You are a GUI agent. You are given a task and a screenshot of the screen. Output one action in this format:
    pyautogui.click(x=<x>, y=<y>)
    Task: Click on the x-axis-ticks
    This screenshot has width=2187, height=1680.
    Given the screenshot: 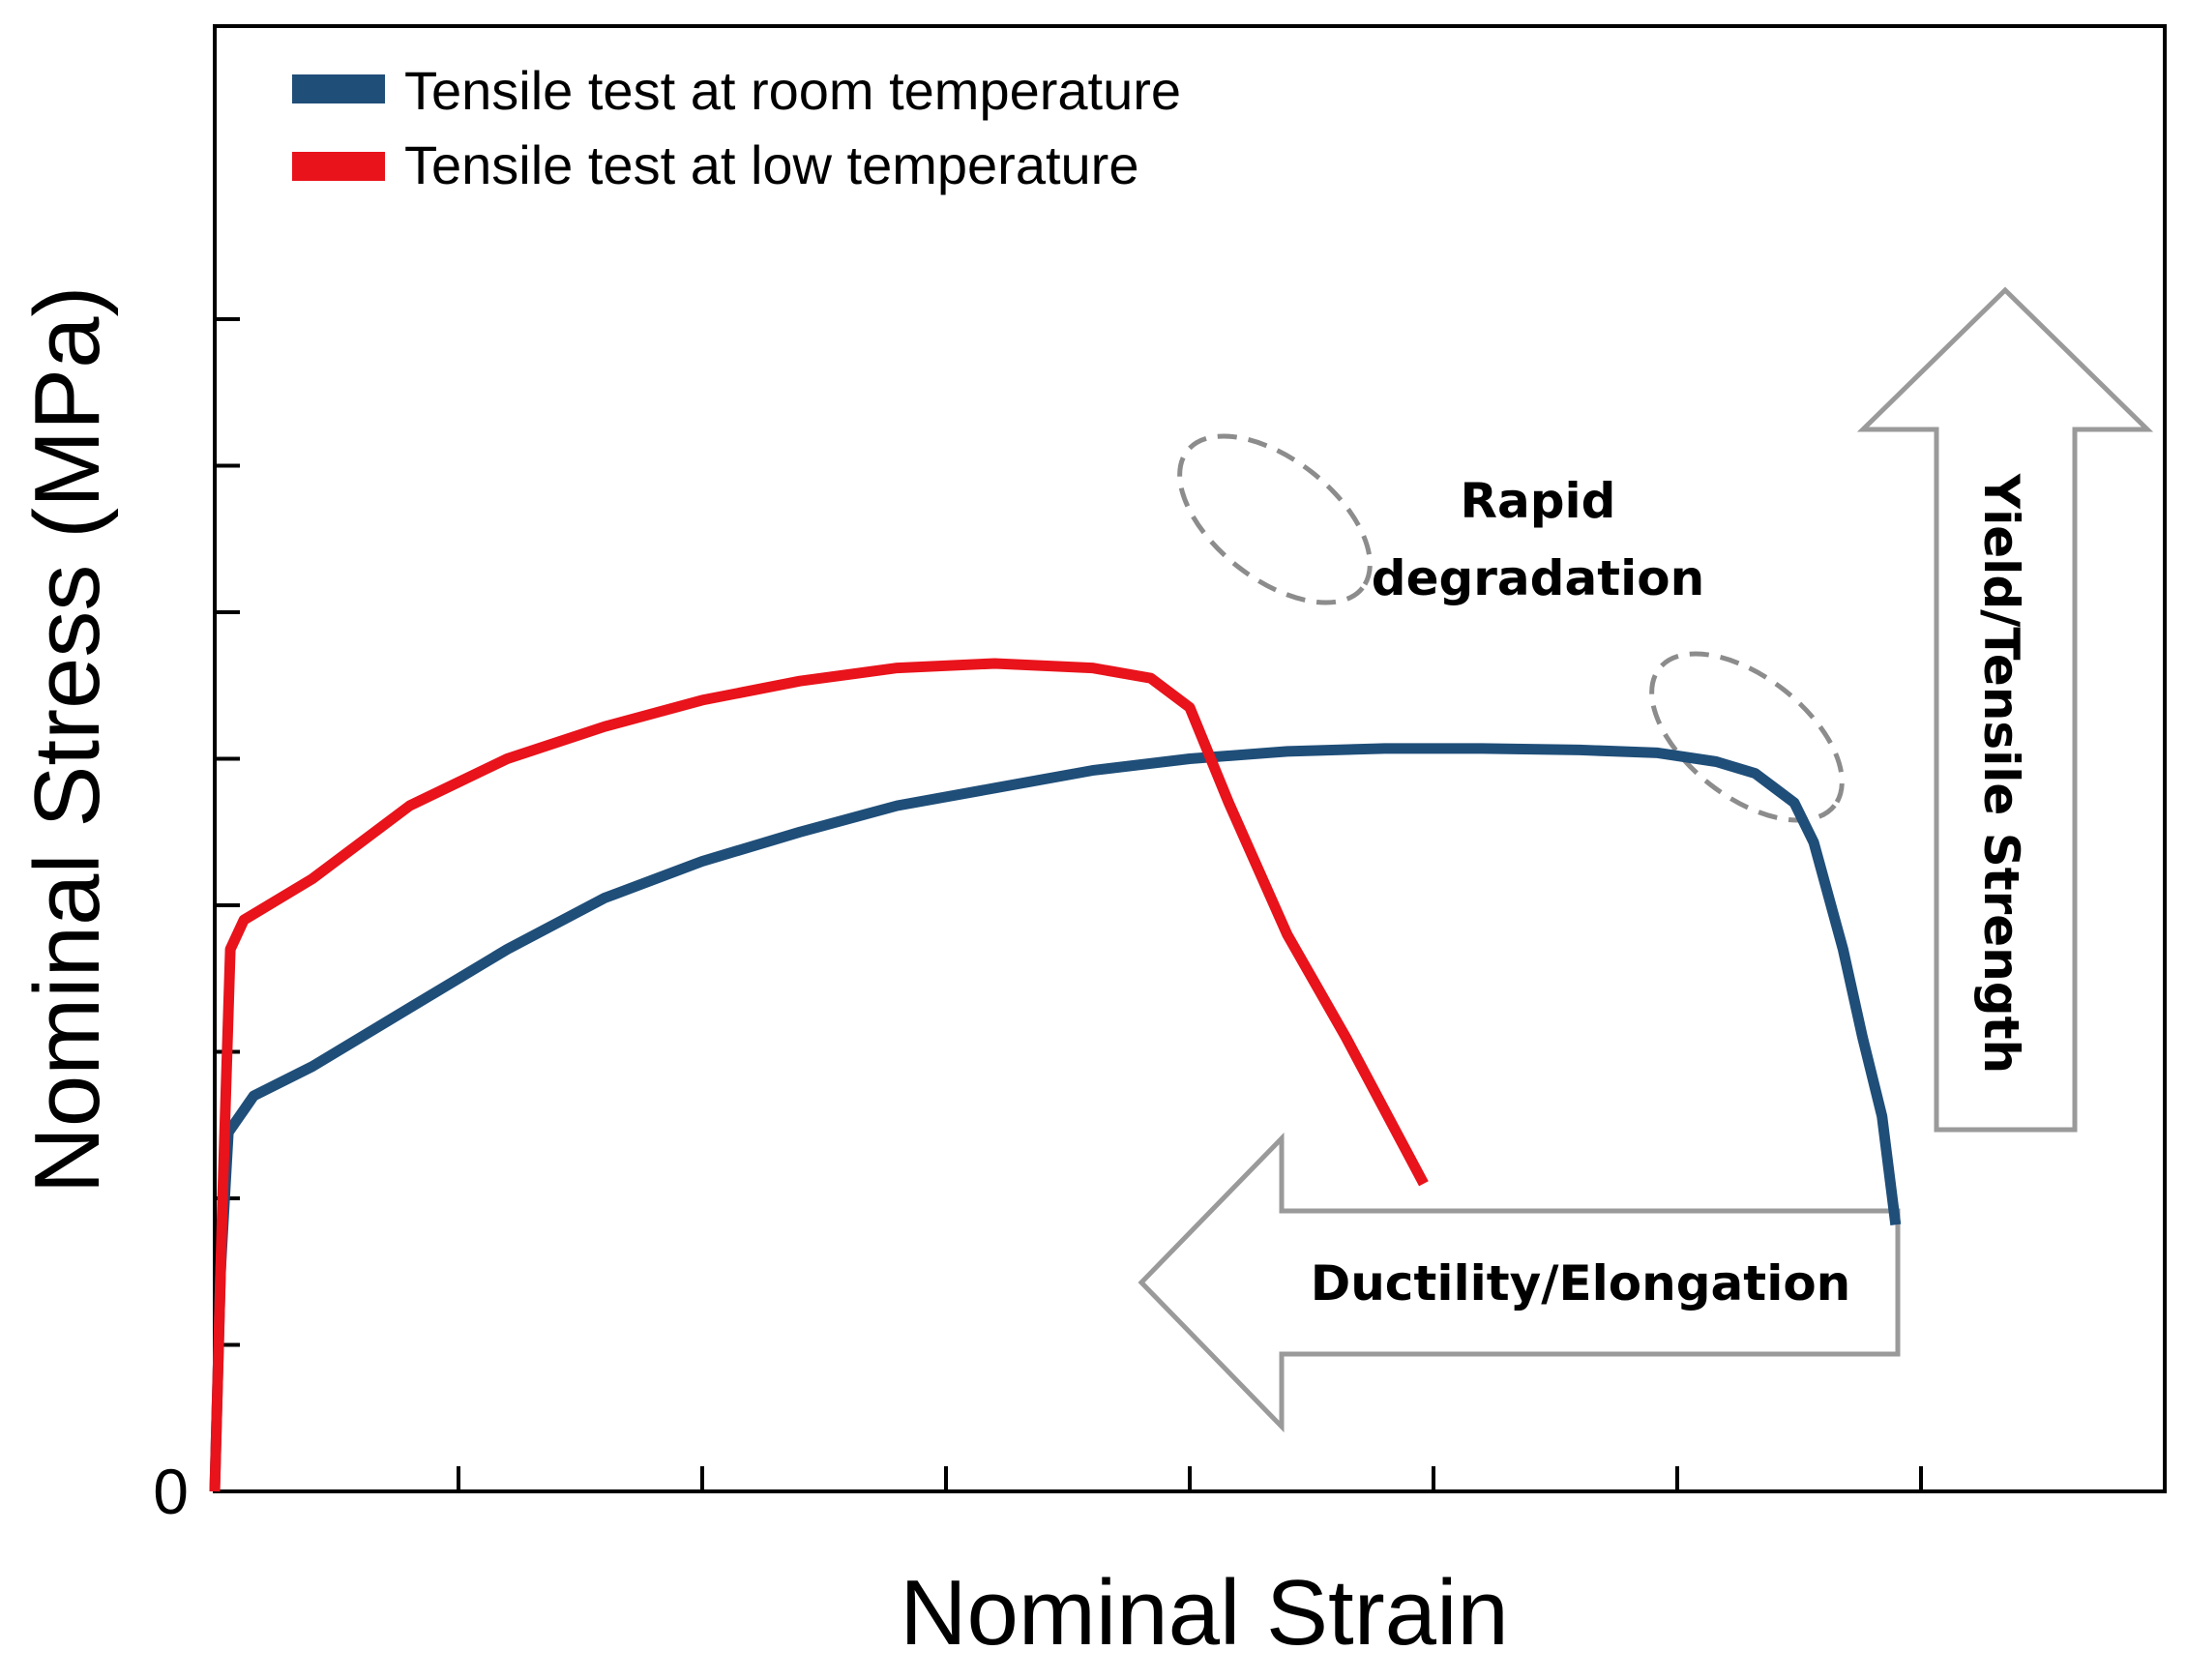 What is the action you would take?
    pyautogui.click(x=1190, y=1479)
    